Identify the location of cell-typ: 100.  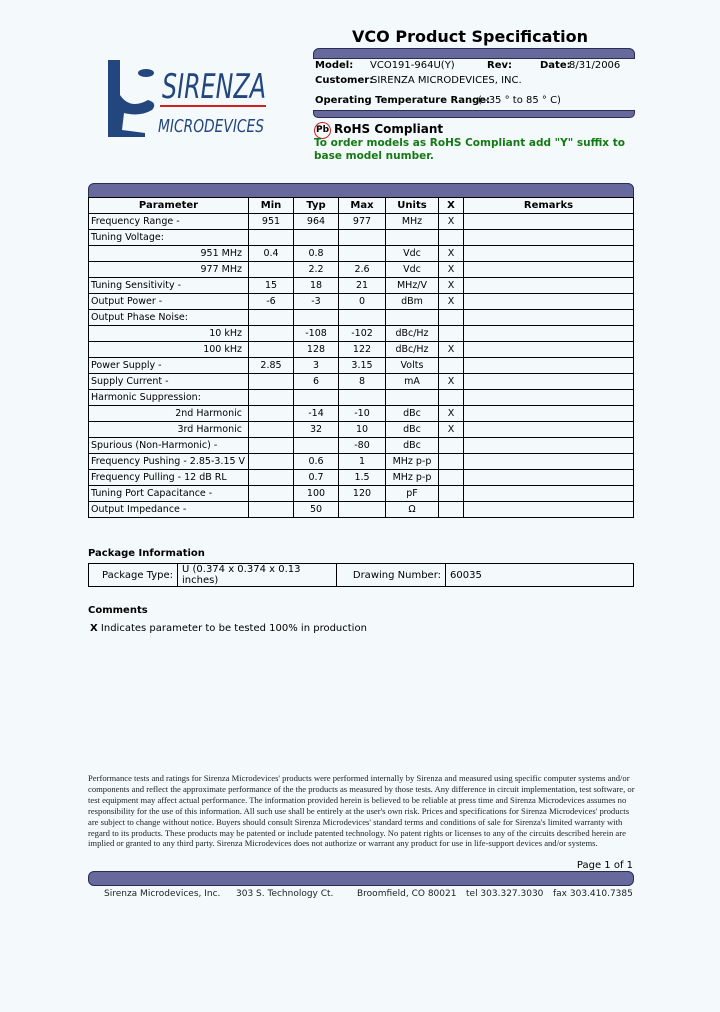
(316, 493).